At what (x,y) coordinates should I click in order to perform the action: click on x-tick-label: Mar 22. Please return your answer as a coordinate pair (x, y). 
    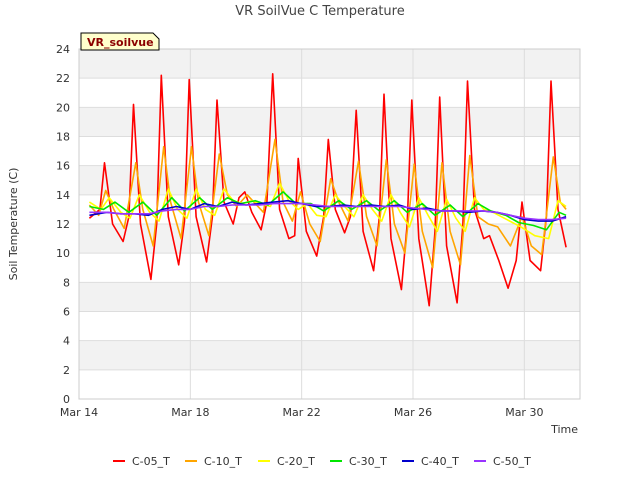
    Looking at the image, I should click on (302, 412).